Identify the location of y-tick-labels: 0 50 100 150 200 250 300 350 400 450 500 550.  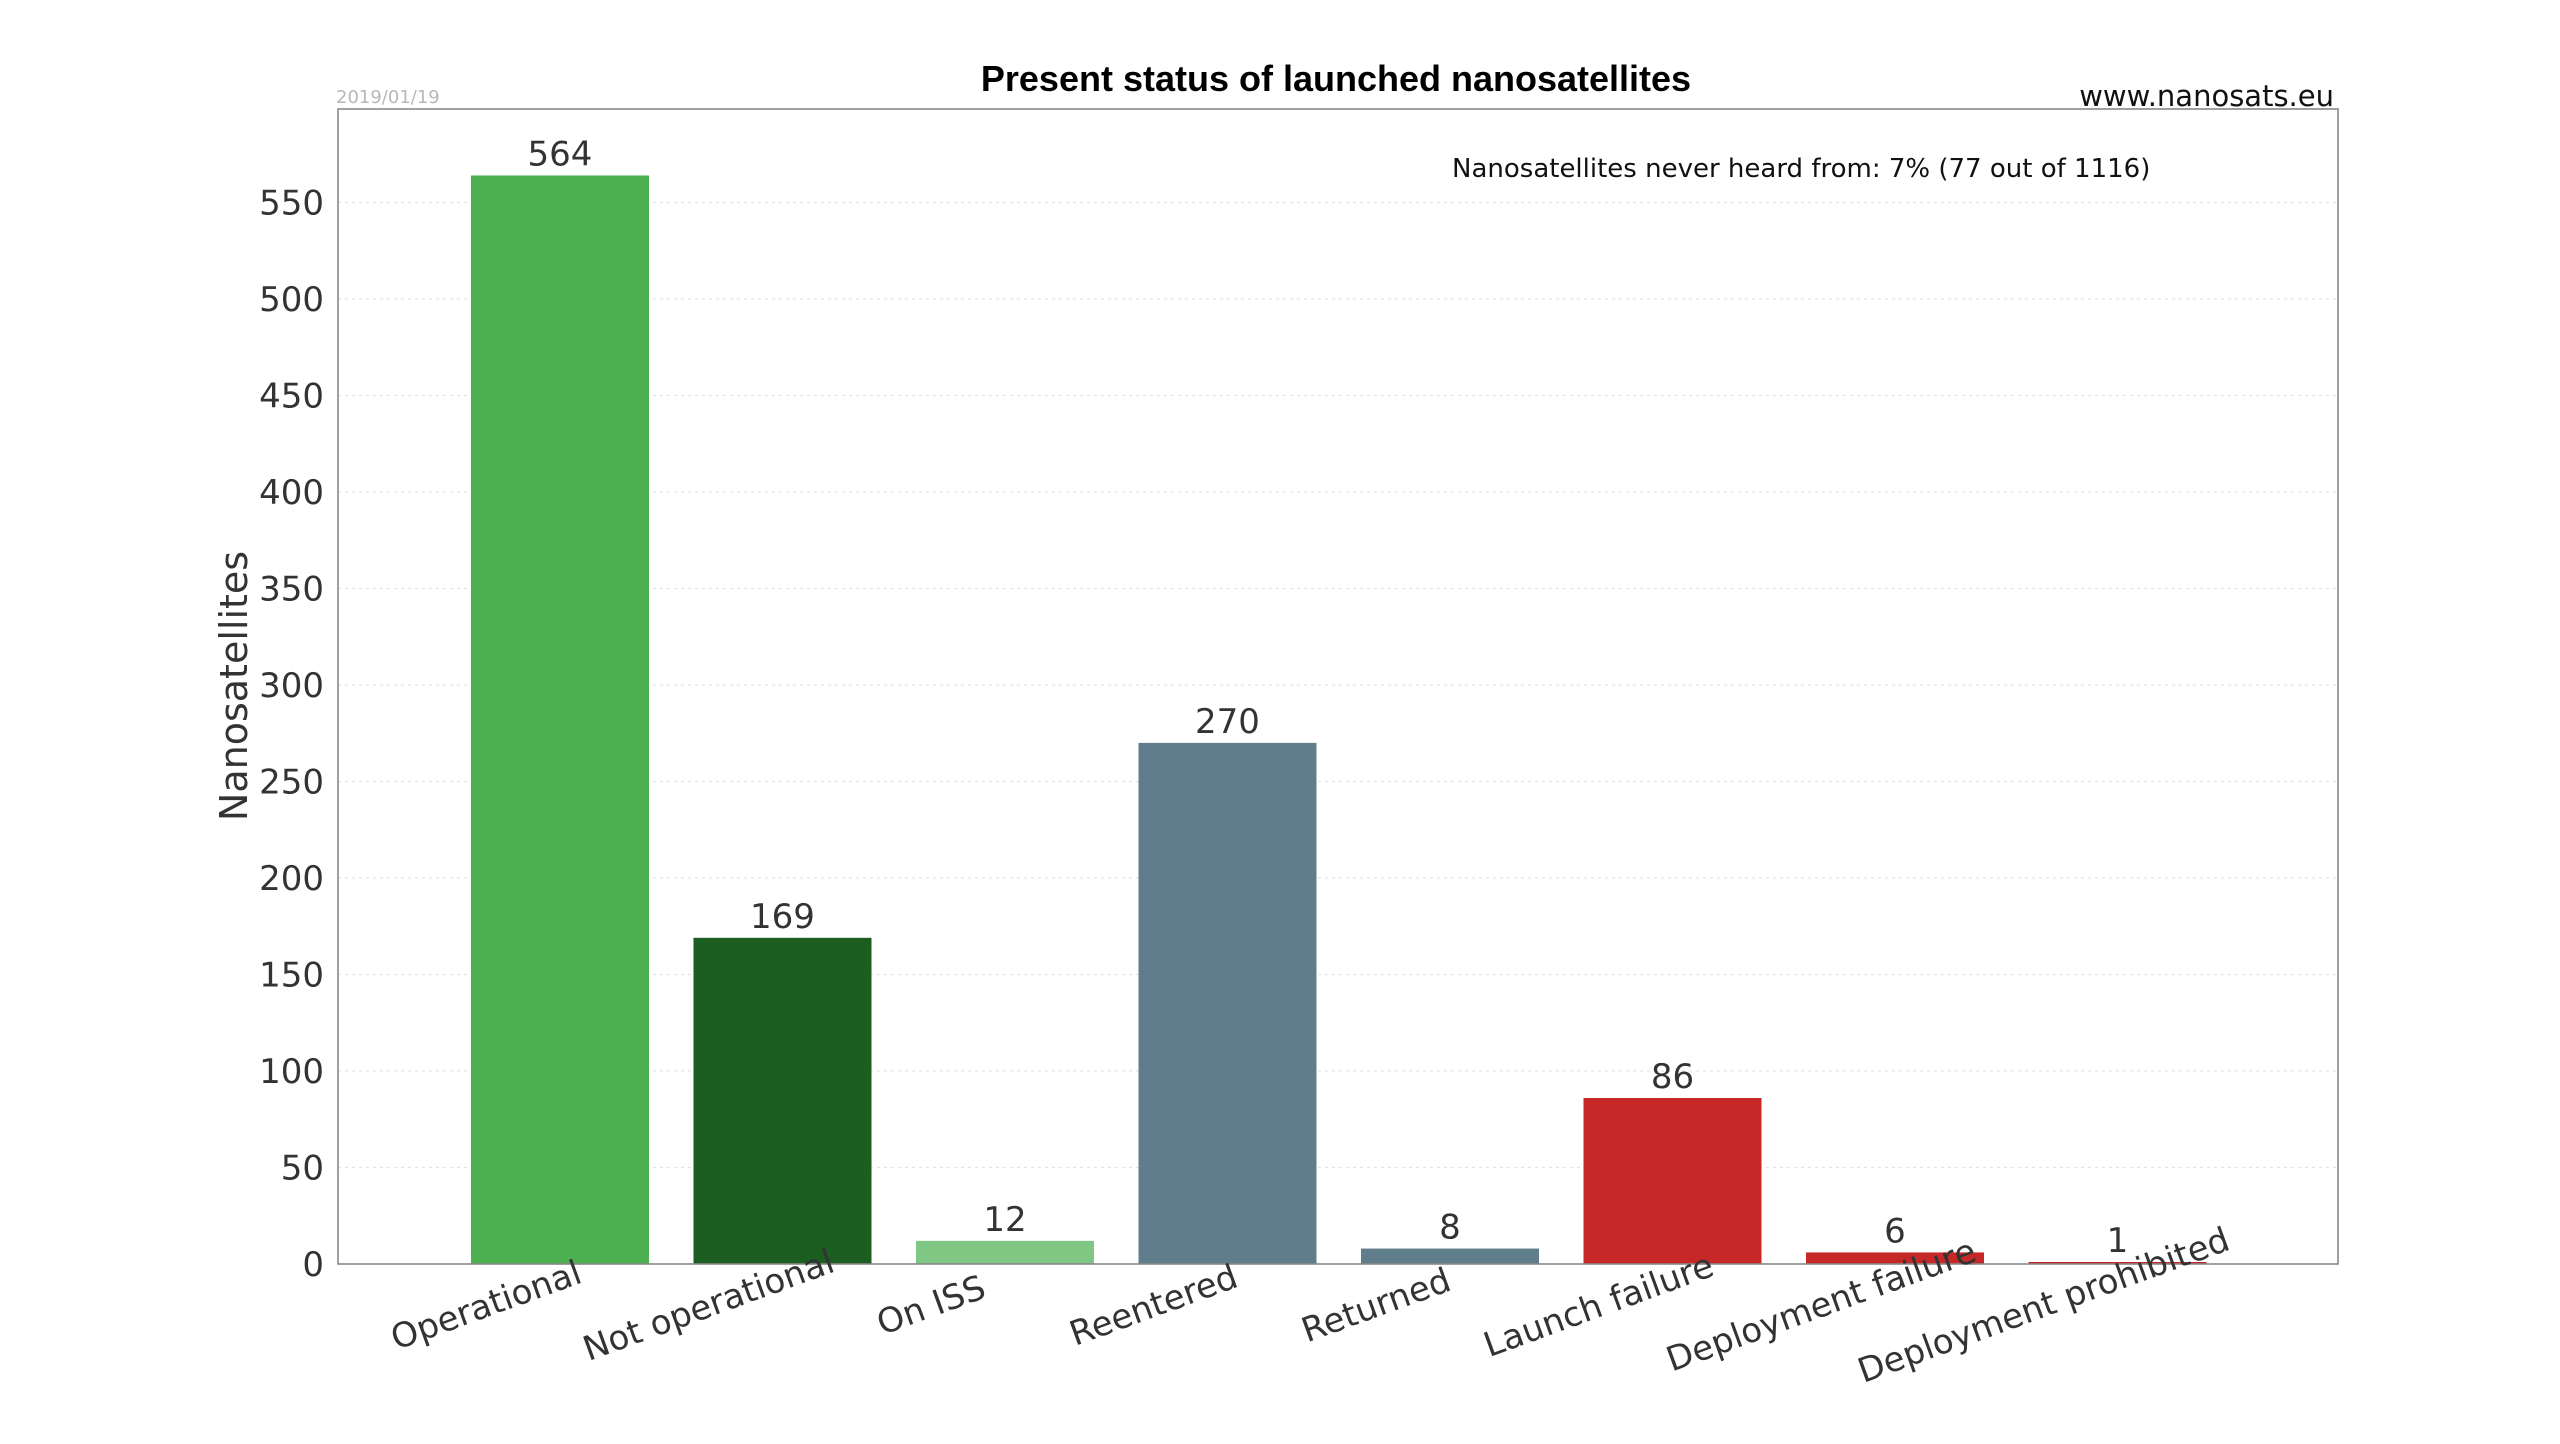
(291, 735).